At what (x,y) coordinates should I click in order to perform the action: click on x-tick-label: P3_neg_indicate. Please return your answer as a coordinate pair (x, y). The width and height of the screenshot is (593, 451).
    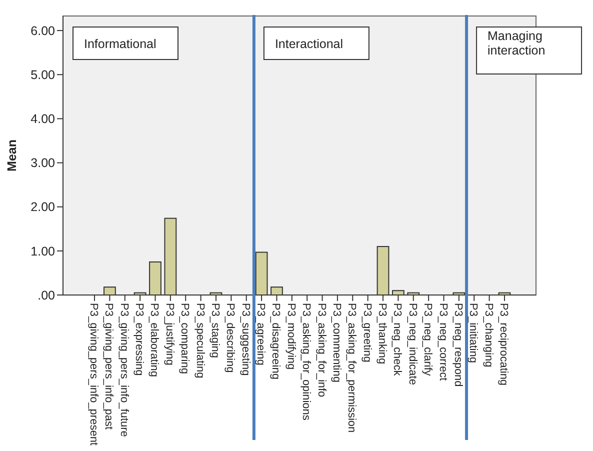
    Looking at the image, I should click on (412, 344).